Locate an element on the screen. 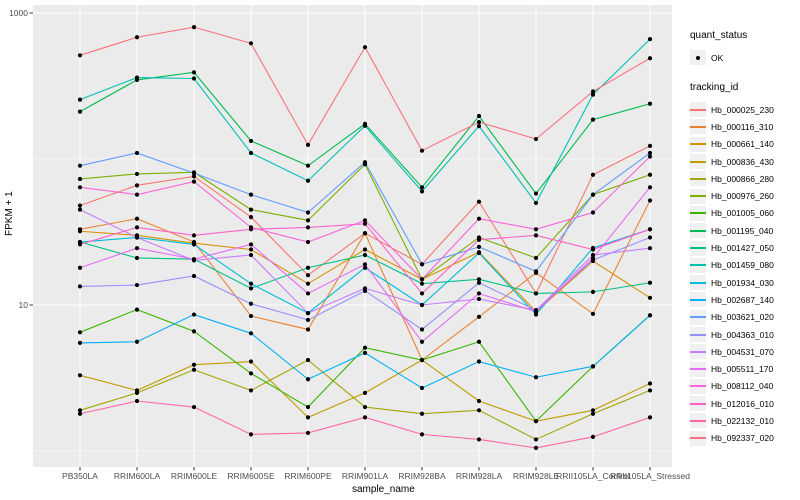 This screenshot has width=800, height=500. legend-item: Hb_001459_080 is located at coordinates (745, 265).